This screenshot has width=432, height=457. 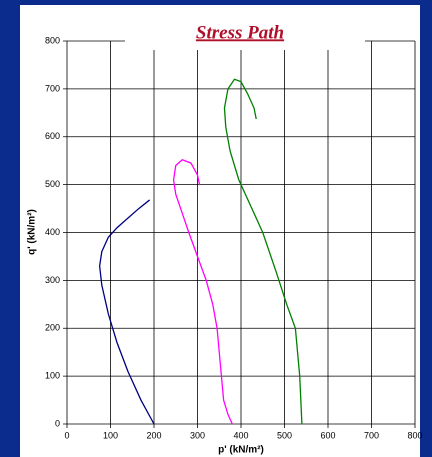 I want to click on y-axis-label: q' (kN/m²), so click(x=32, y=232).